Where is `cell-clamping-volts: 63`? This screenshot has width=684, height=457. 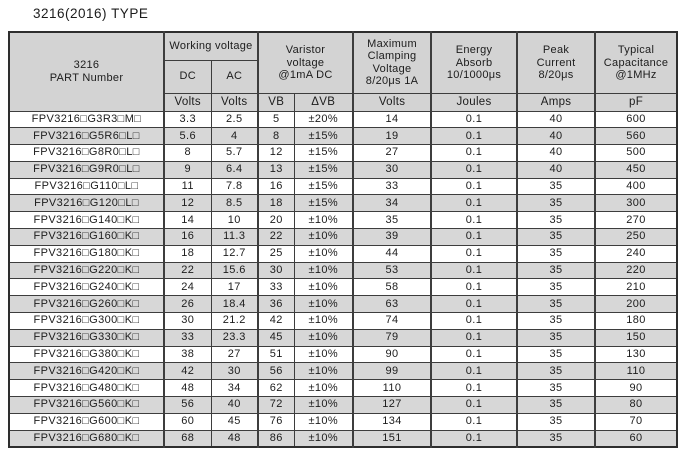
cell-clamping-volts: 63 is located at coordinates (392, 304).